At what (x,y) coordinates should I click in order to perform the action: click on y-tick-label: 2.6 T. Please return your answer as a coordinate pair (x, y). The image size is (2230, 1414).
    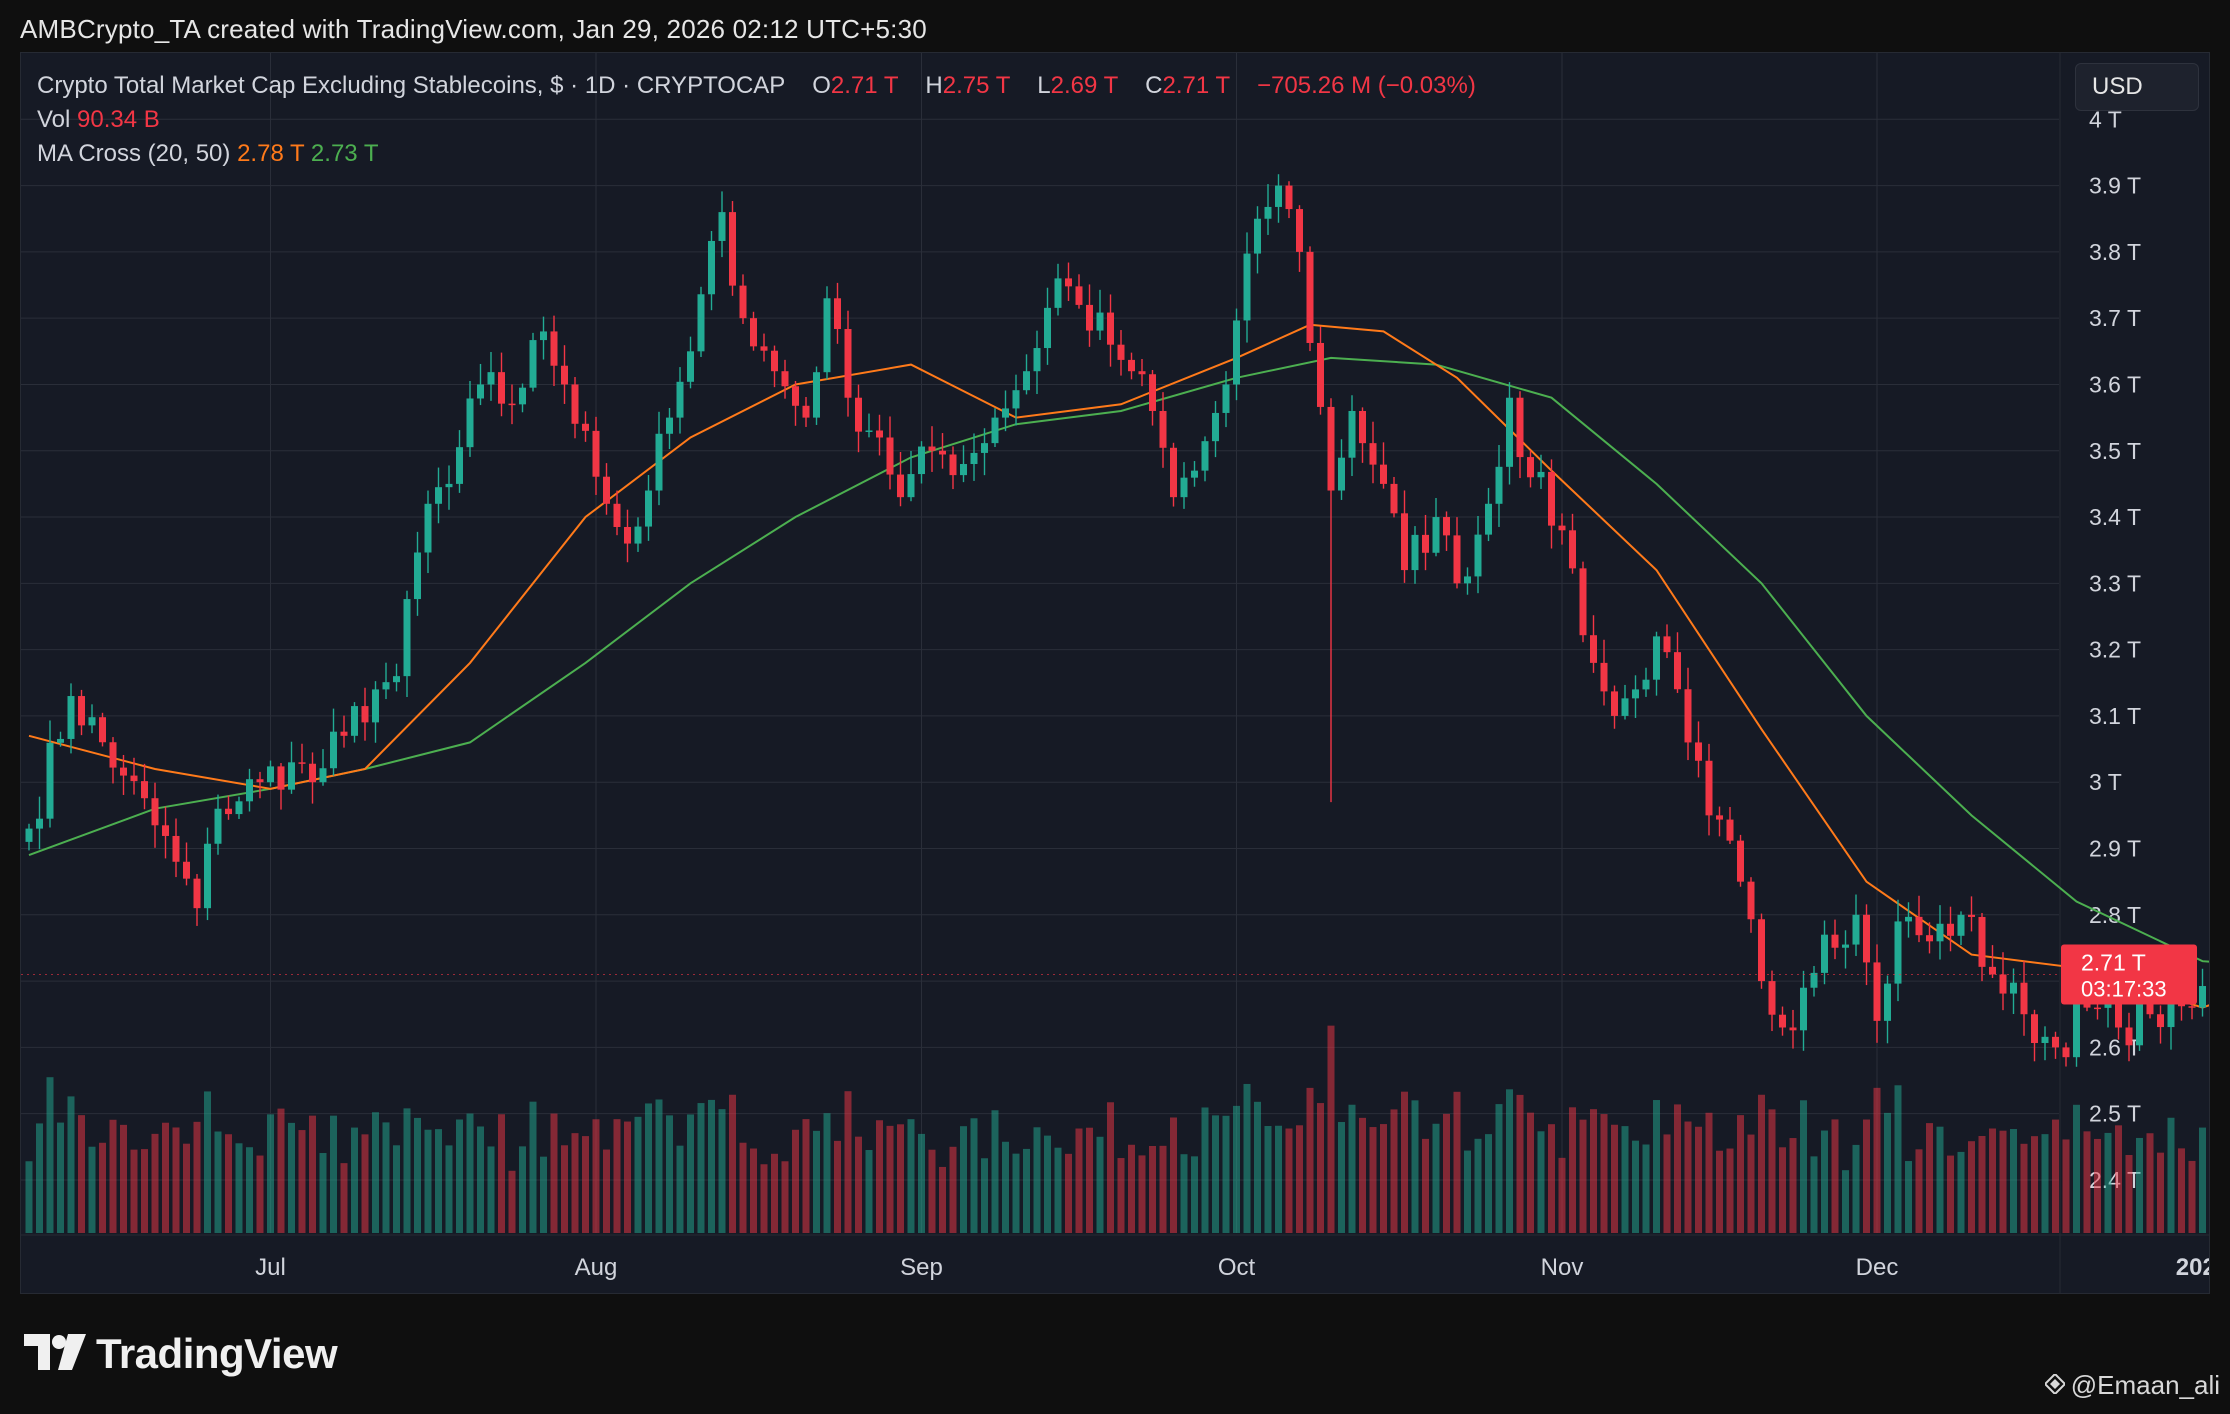
    Looking at the image, I should click on (2115, 1047).